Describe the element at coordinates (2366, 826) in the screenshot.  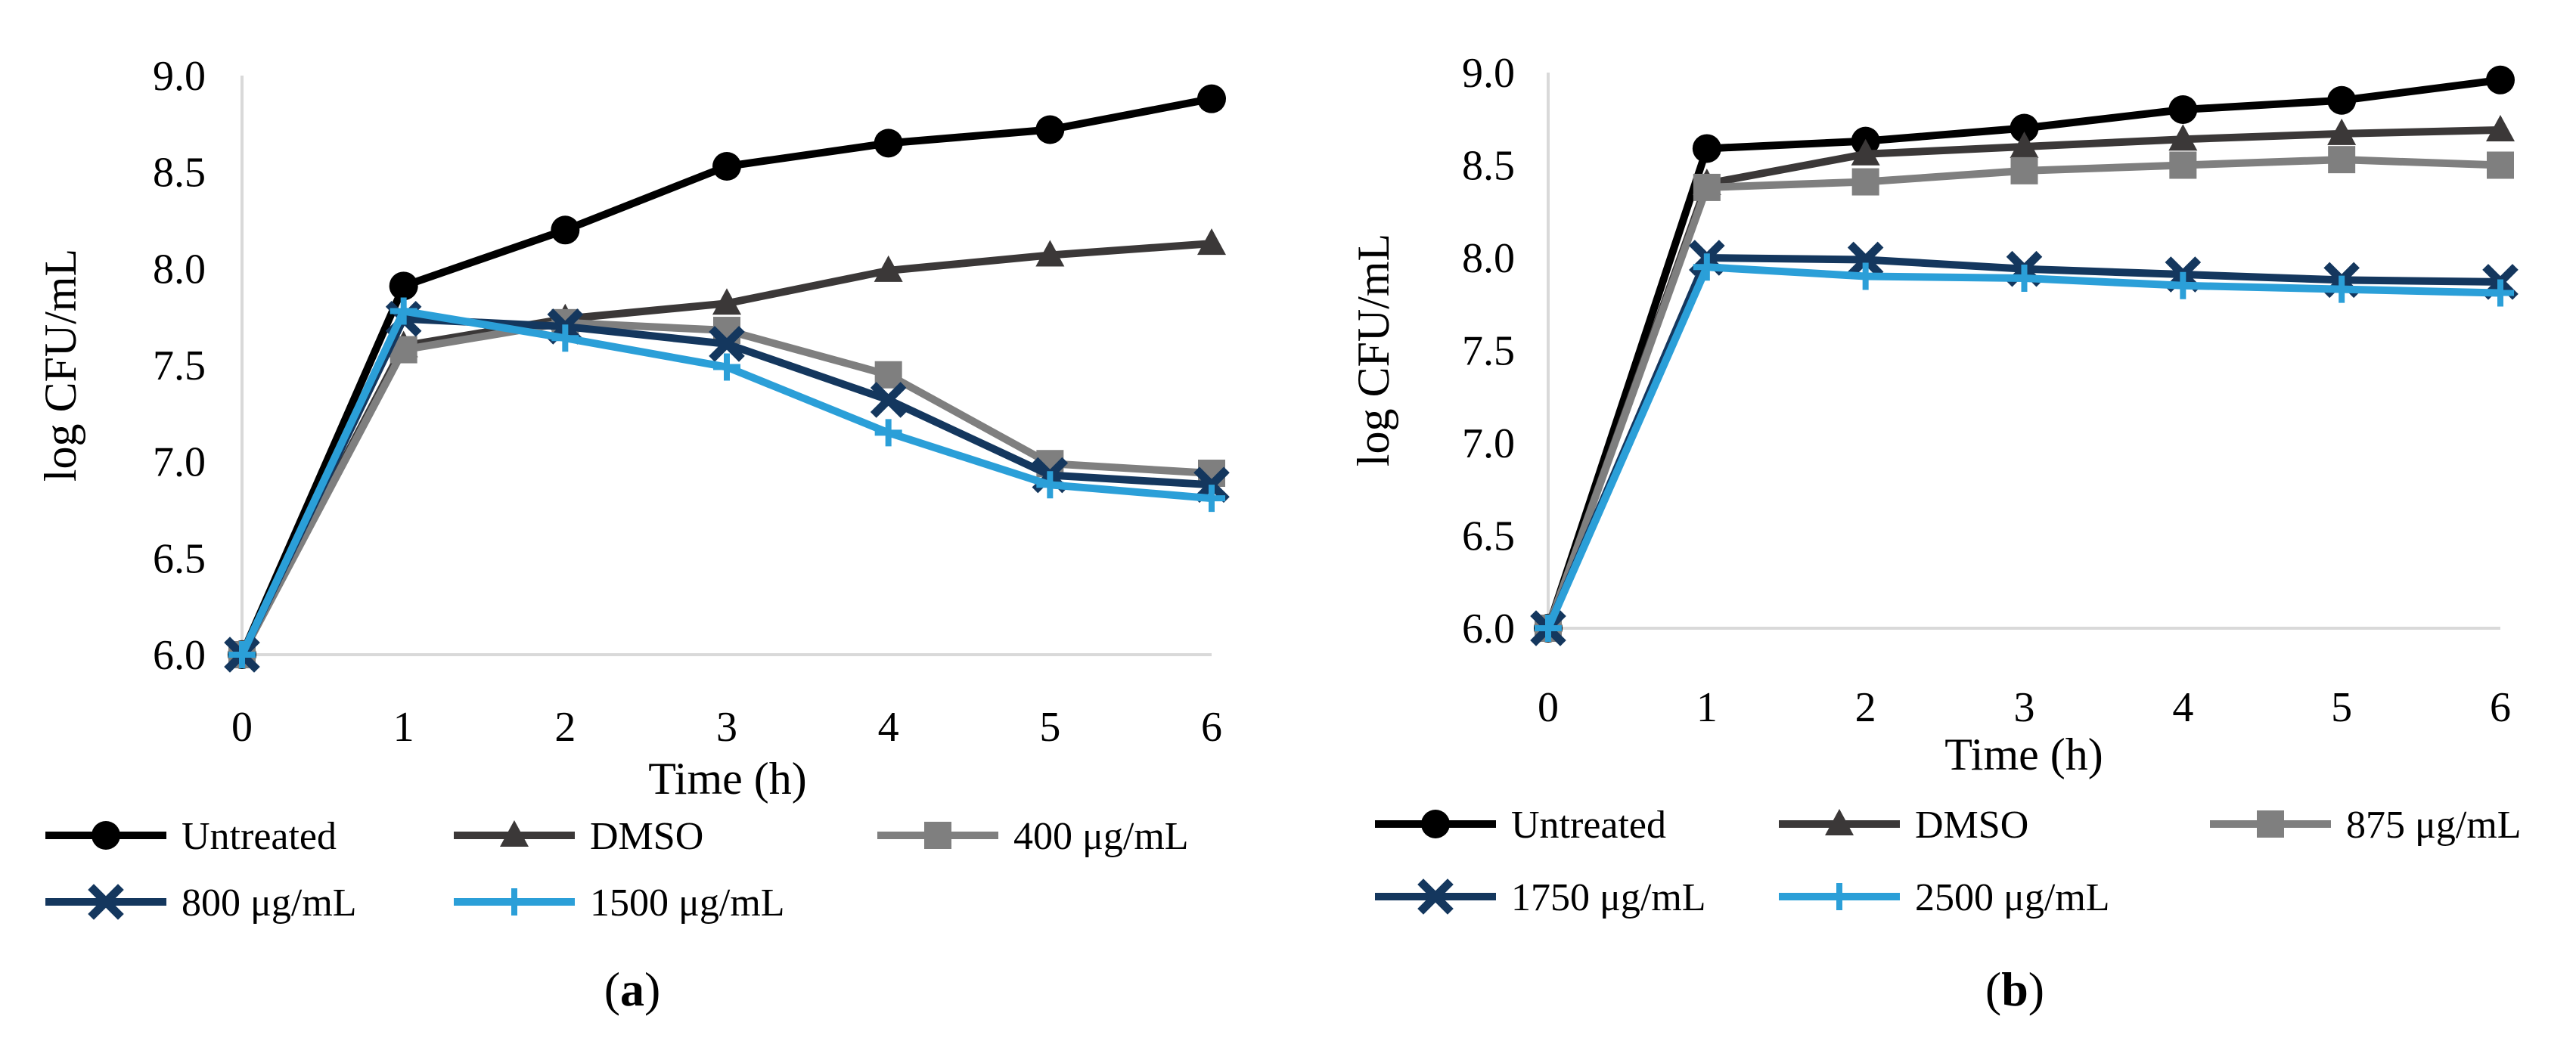
I see `legend-item: 875 μg/mL` at that location.